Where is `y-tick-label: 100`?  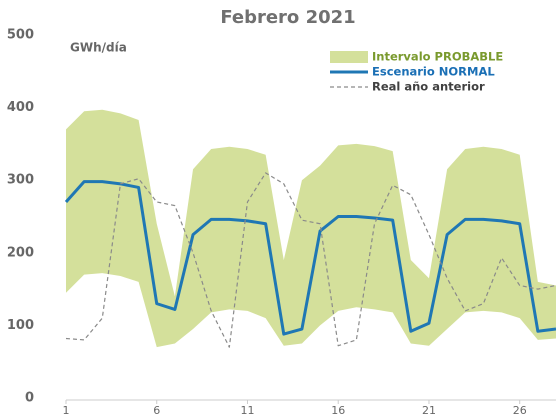
y-tick-label: 100 is located at coordinates (20, 325).